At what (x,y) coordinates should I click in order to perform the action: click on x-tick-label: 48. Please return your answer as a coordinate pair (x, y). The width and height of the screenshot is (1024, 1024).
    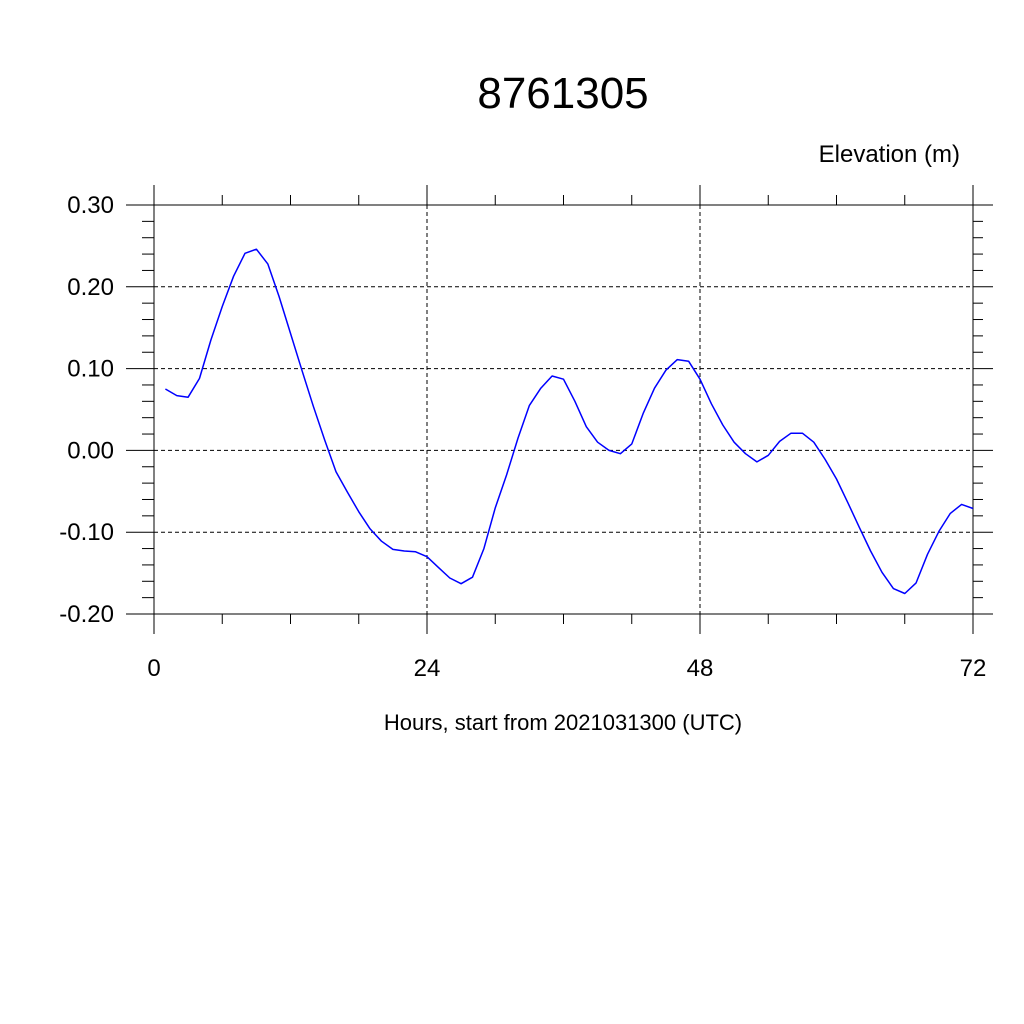
    Looking at the image, I should click on (700, 668).